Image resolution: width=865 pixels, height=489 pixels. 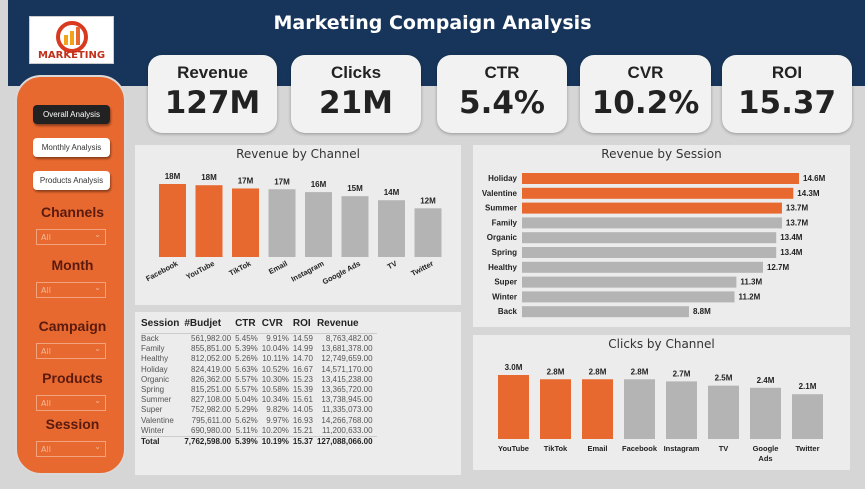 What do you see at coordinates (502, 72) in the screenshot?
I see `kpi-label: CTR` at bounding box center [502, 72].